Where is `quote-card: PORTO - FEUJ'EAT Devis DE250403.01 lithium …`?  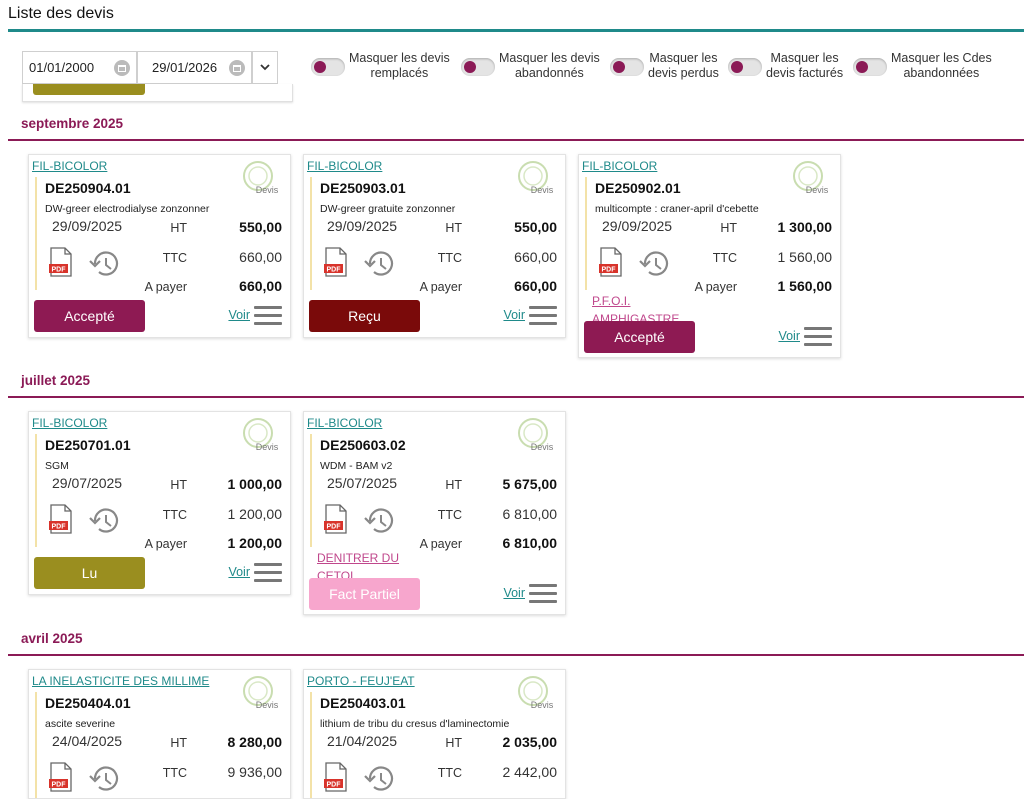 quote-card: PORTO - FEUJ'EAT Devis DE250403.01 lithium … is located at coordinates (434, 734).